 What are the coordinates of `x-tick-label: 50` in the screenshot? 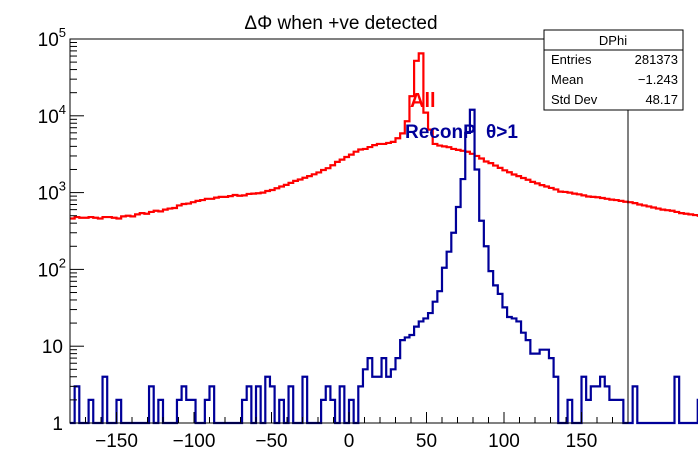 It's located at (426, 441).